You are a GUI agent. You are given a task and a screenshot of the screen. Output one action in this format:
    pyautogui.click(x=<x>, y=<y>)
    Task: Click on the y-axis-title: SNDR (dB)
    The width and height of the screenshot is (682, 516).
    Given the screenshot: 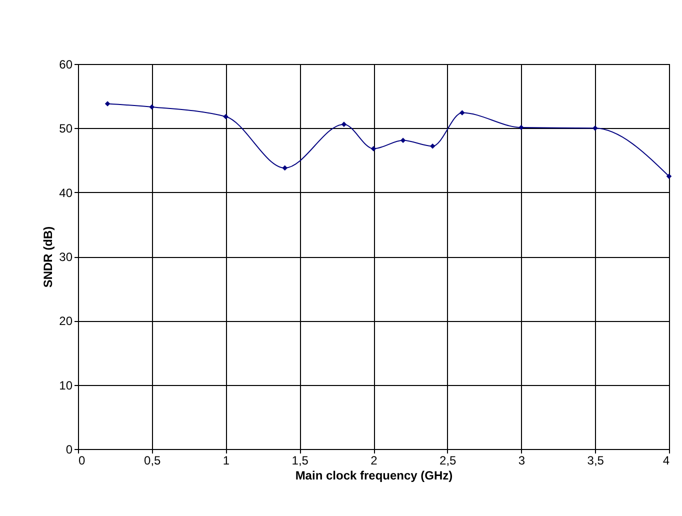 What is the action you would take?
    pyautogui.click(x=48, y=257)
    